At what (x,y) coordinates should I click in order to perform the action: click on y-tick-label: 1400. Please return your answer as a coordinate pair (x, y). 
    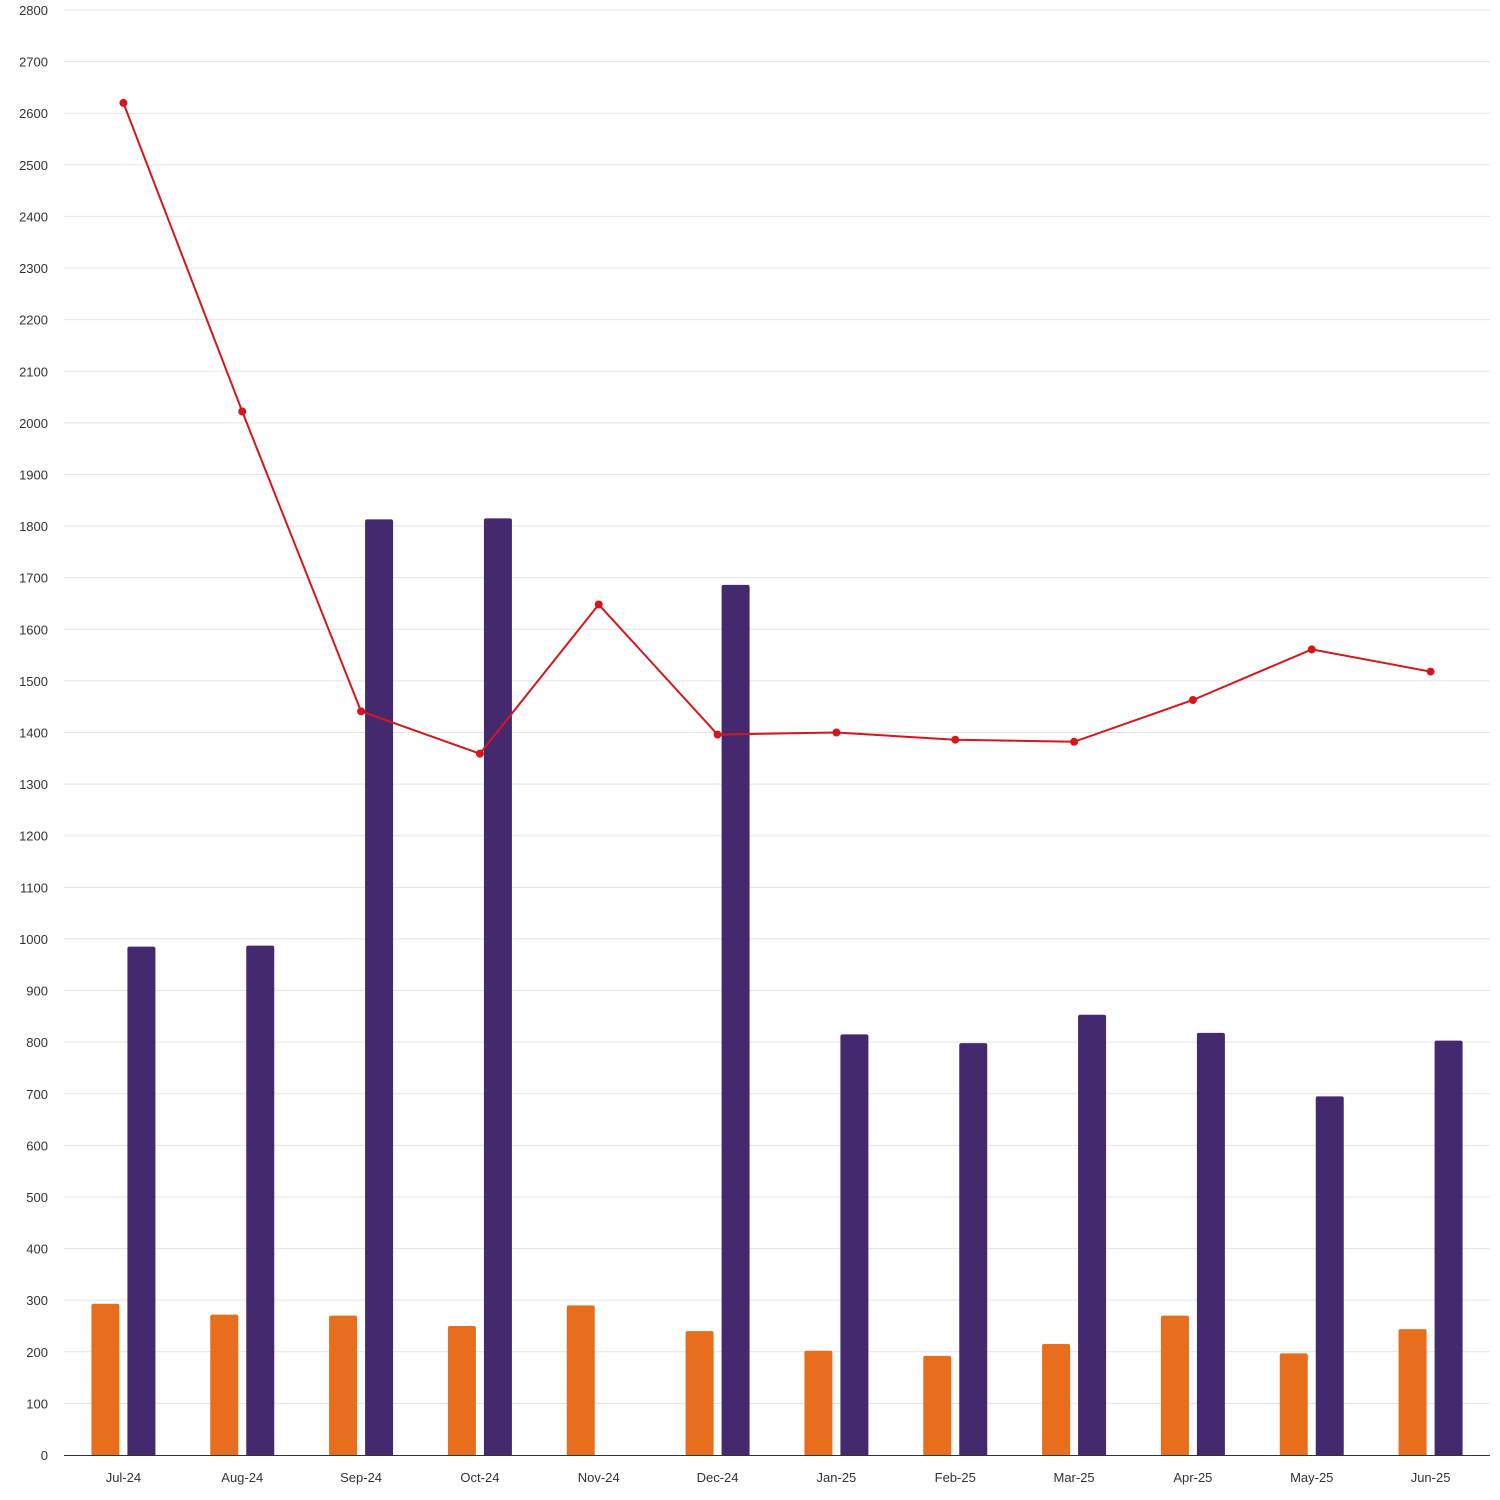
    Looking at the image, I should click on (33, 733).